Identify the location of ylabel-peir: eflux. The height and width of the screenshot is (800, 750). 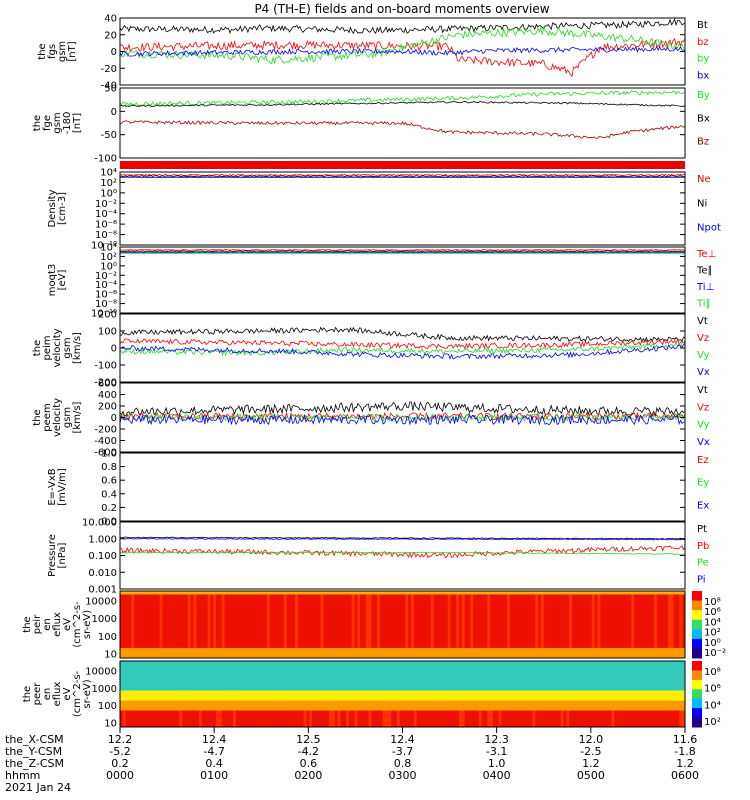
(57, 624).